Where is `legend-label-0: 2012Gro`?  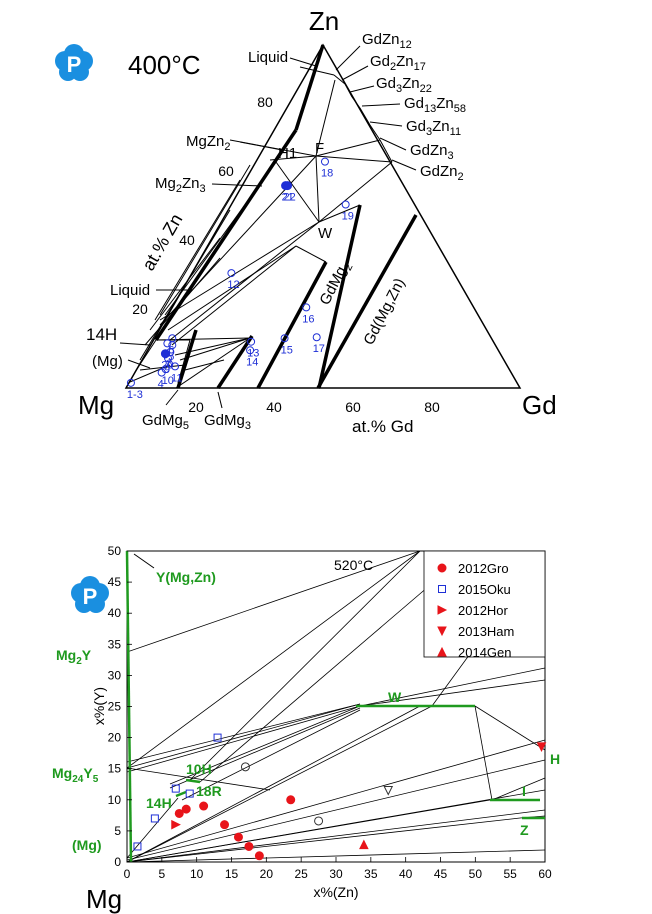
legend-label-0: 2012Gro is located at coordinates (483, 568).